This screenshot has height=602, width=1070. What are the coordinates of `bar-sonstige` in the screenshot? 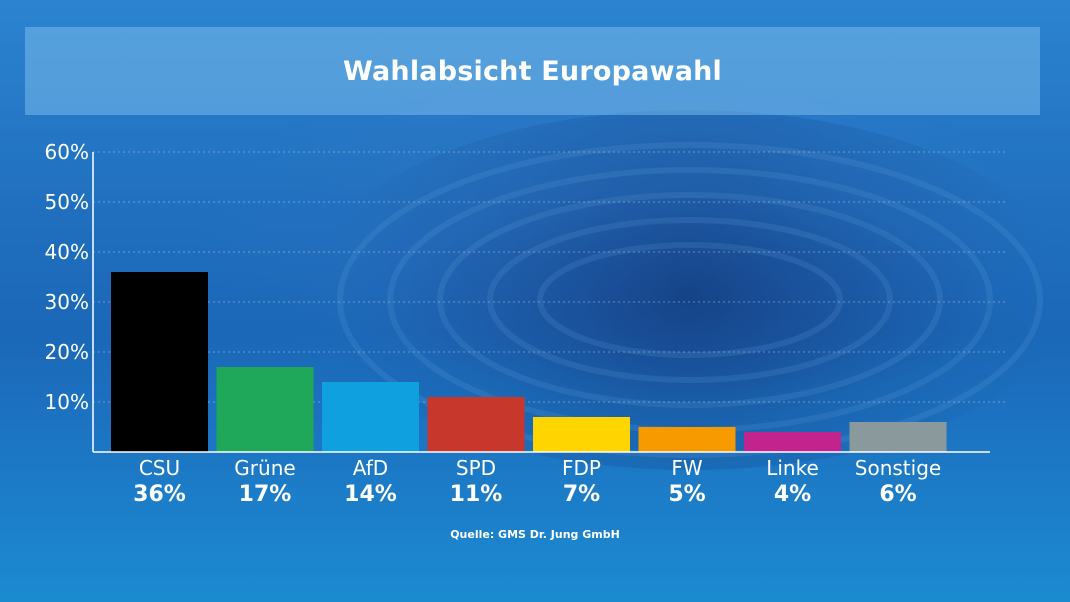 It's located at (898, 437).